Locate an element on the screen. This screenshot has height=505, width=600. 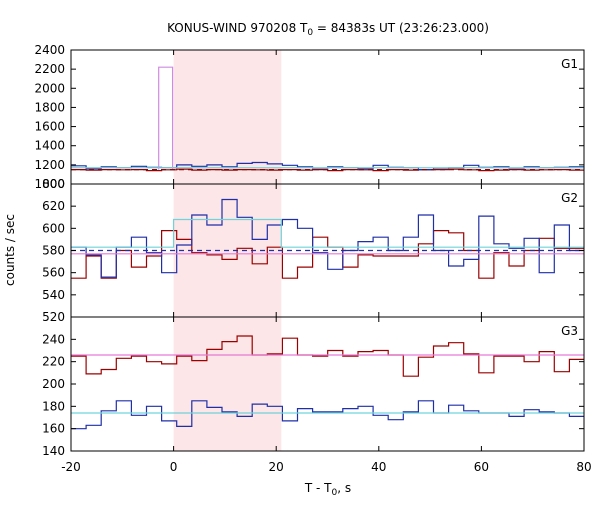
chart-title-rest: = 84383s UT (23:26:23.000) is located at coordinates (401, 28).